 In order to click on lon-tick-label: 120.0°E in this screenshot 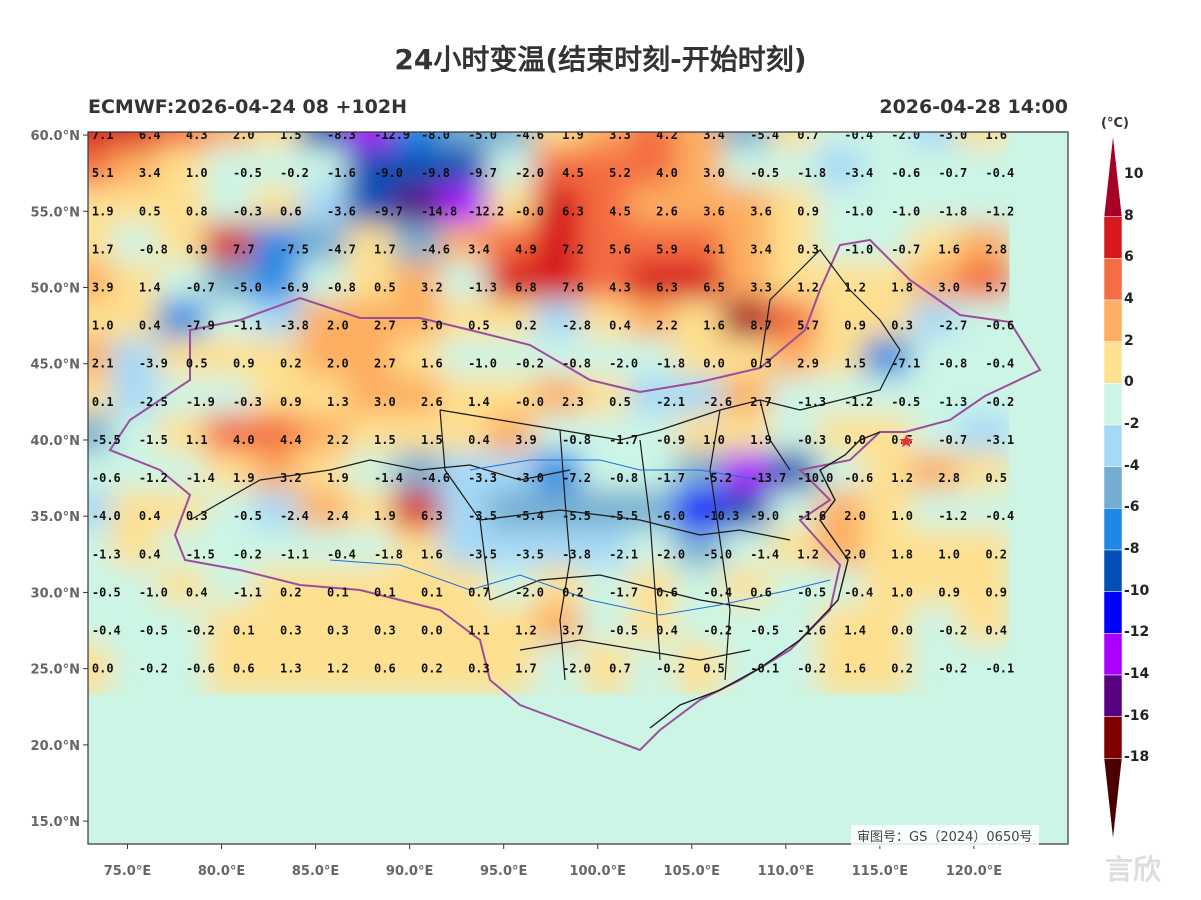, I will do `click(974, 871)`.